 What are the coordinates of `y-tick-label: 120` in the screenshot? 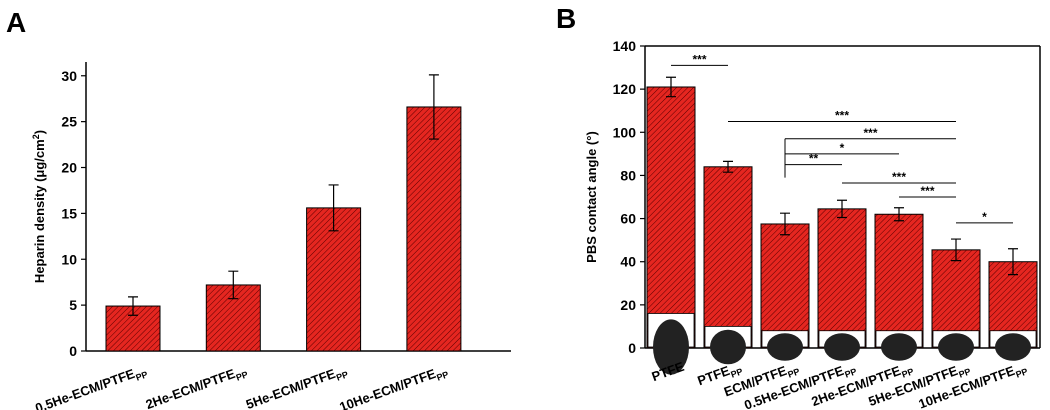 It's located at (625, 89).